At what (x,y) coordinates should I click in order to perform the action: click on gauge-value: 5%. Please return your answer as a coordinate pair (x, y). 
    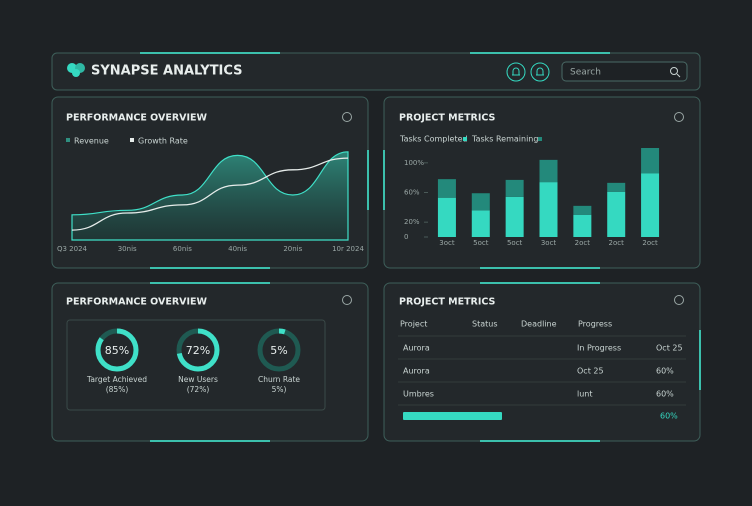
    Looking at the image, I should click on (278, 350).